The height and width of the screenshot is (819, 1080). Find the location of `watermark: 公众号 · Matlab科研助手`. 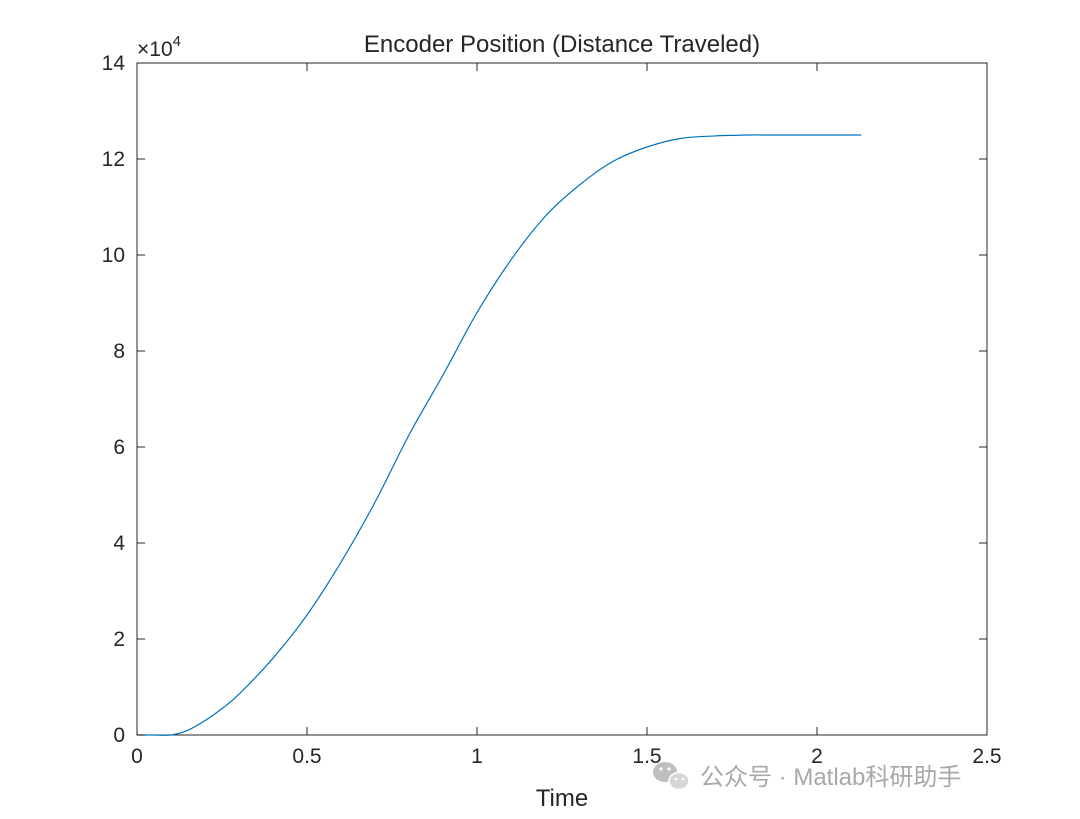

watermark: 公众号 · Matlab科研助手 is located at coordinates (807, 776).